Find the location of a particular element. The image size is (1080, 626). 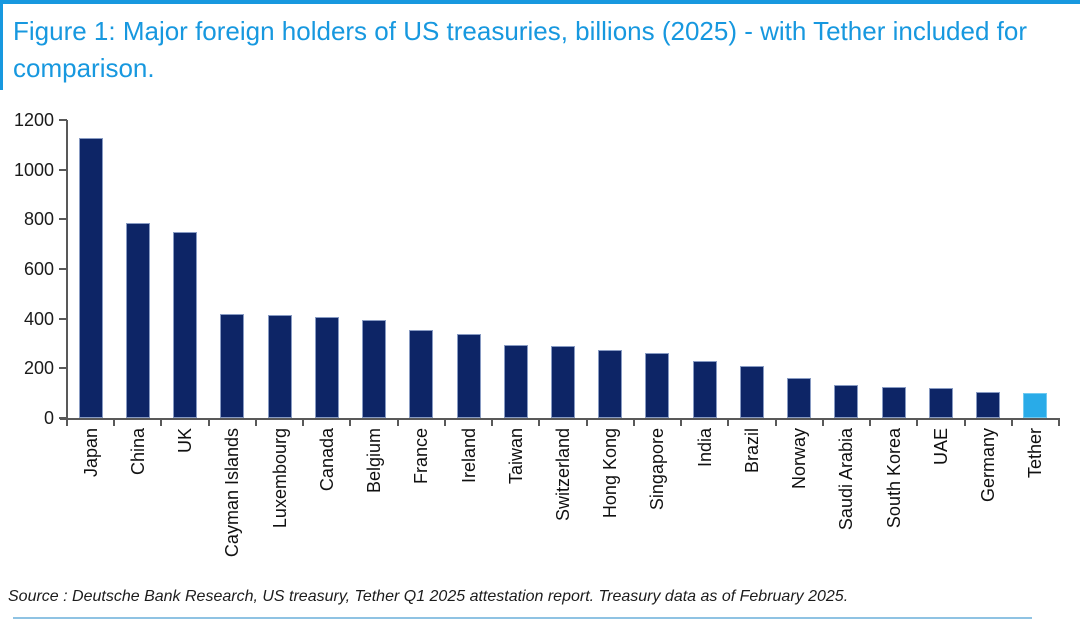

bar-france is located at coordinates (421, 374).